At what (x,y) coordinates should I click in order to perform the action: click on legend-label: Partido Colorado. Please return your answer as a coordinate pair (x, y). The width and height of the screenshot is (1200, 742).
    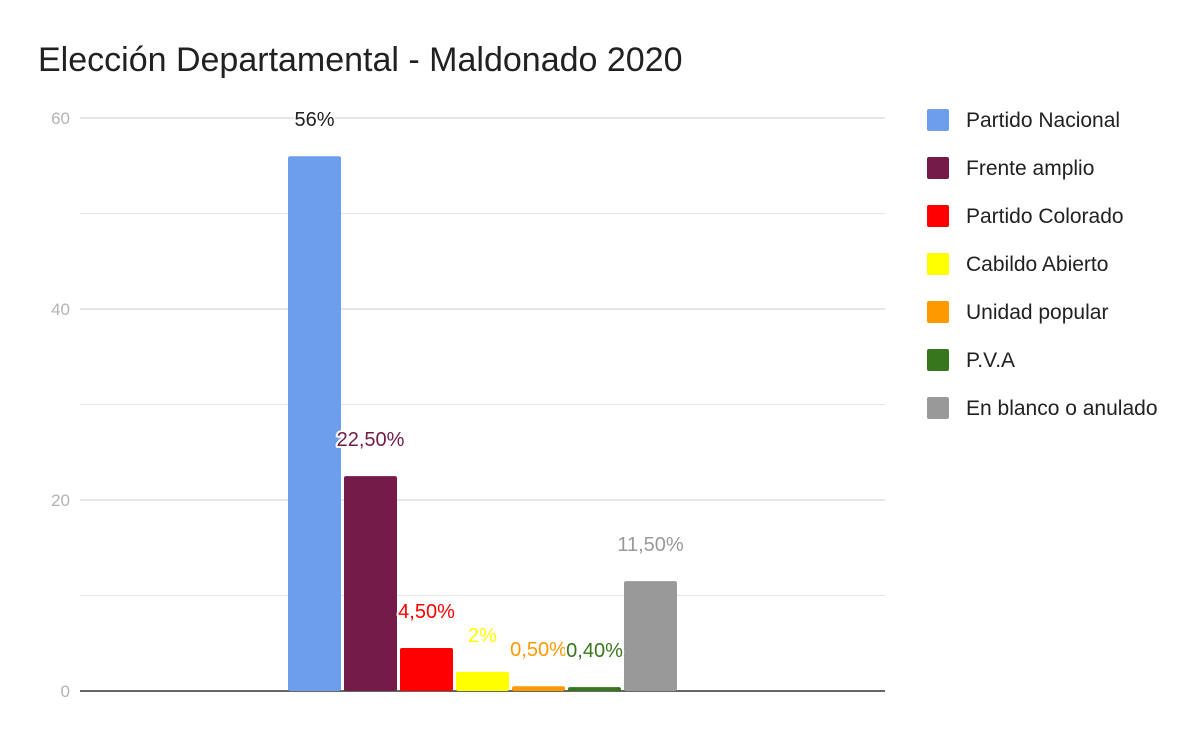
    Looking at the image, I should click on (1045, 216).